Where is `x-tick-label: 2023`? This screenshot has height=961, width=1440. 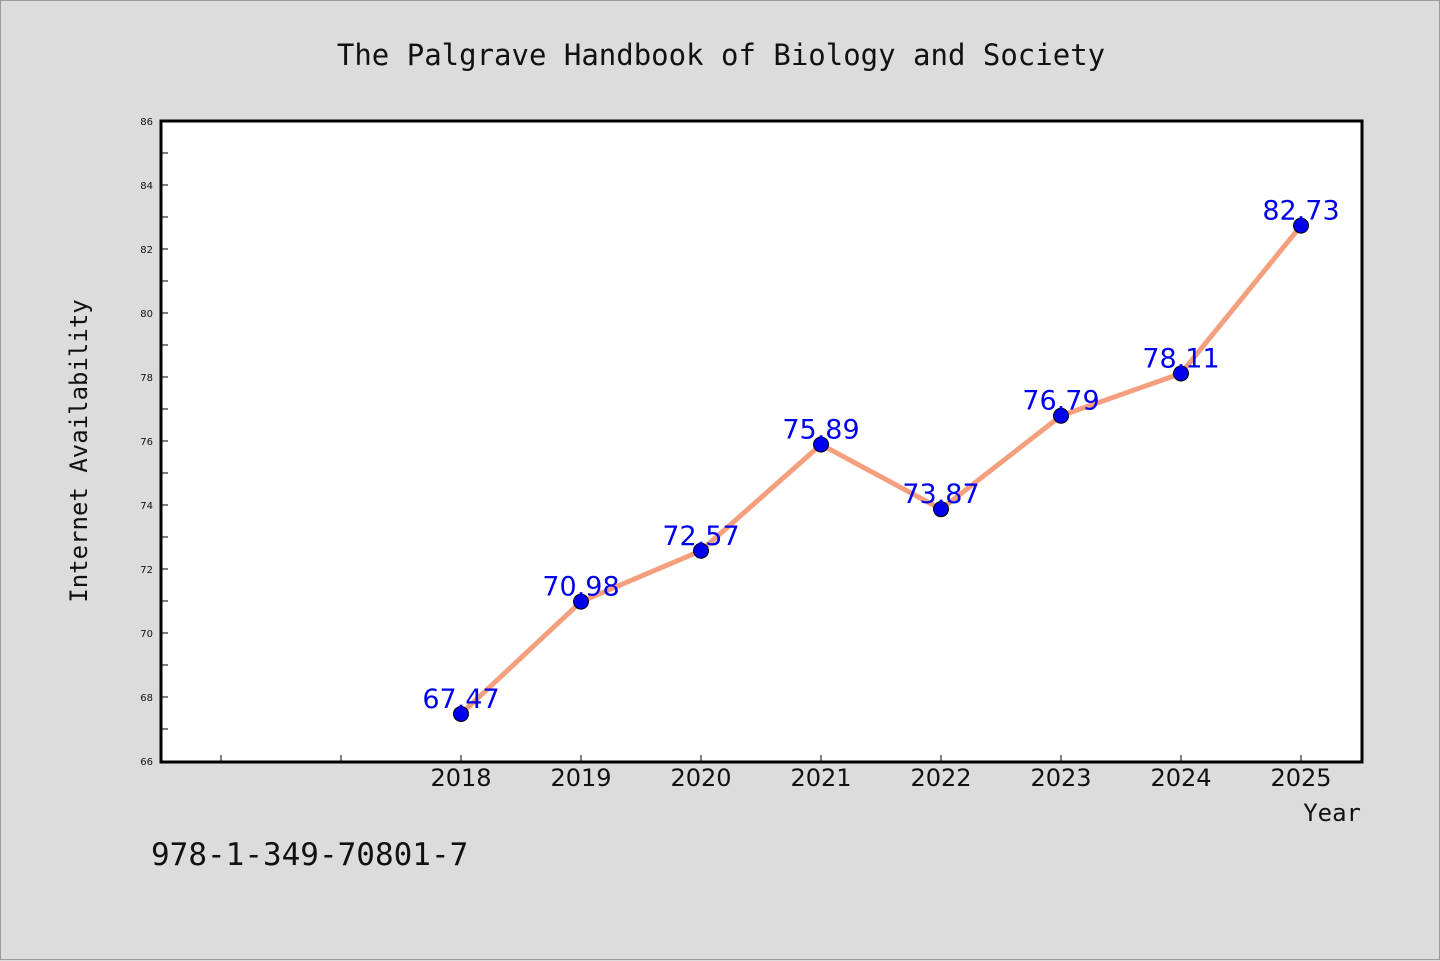 x-tick-label: 2023 is located at coordinates (1060, 778).